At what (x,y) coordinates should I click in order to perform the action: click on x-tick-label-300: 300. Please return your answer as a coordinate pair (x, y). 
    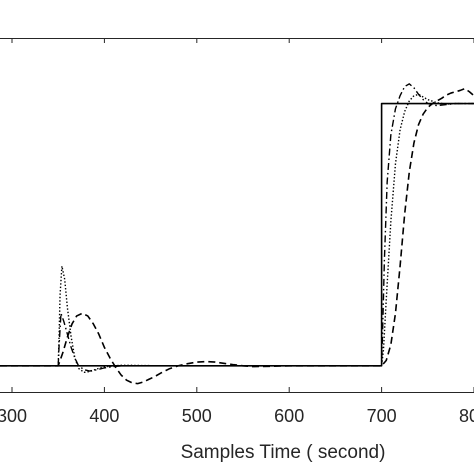
    Looking at the image, I should click on (13, 416).